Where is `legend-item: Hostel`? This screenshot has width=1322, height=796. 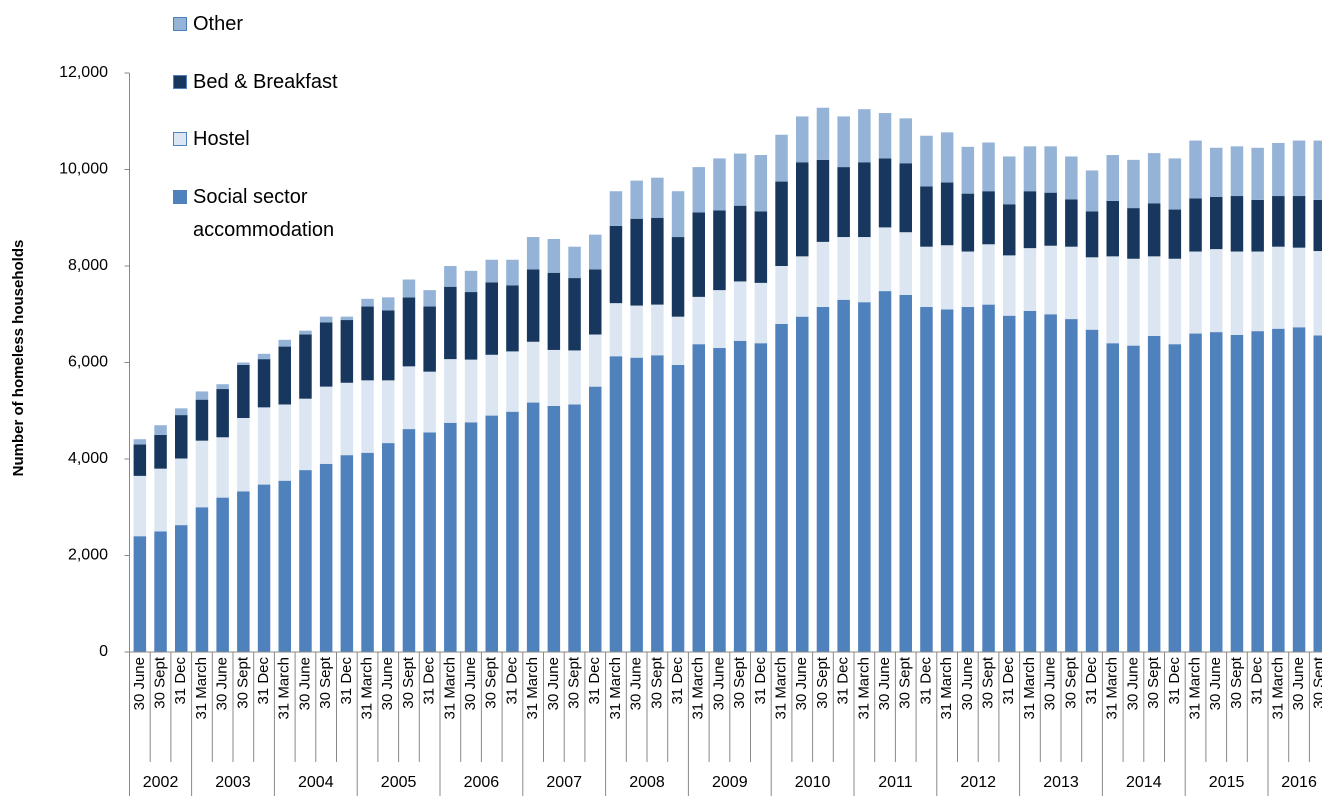 legend-item: Hostel is located at coordinates (283, 139).